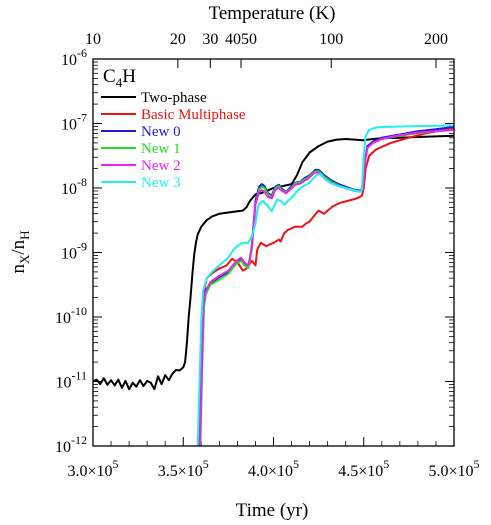 This screenshot has width=491, height=525. Describe the element at coordinates (93, 39) in the screenshot. I see `top-tick-label: 10` at that location.